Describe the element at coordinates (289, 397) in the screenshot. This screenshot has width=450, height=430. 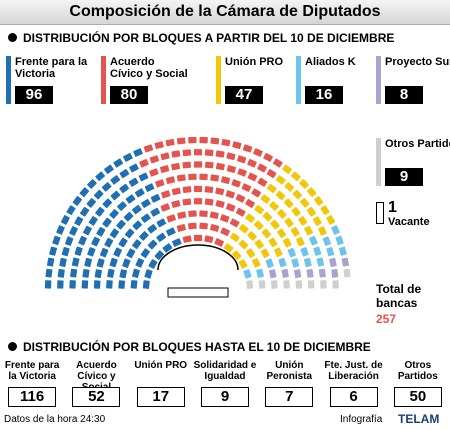
I see `block-value: 7` at that location.